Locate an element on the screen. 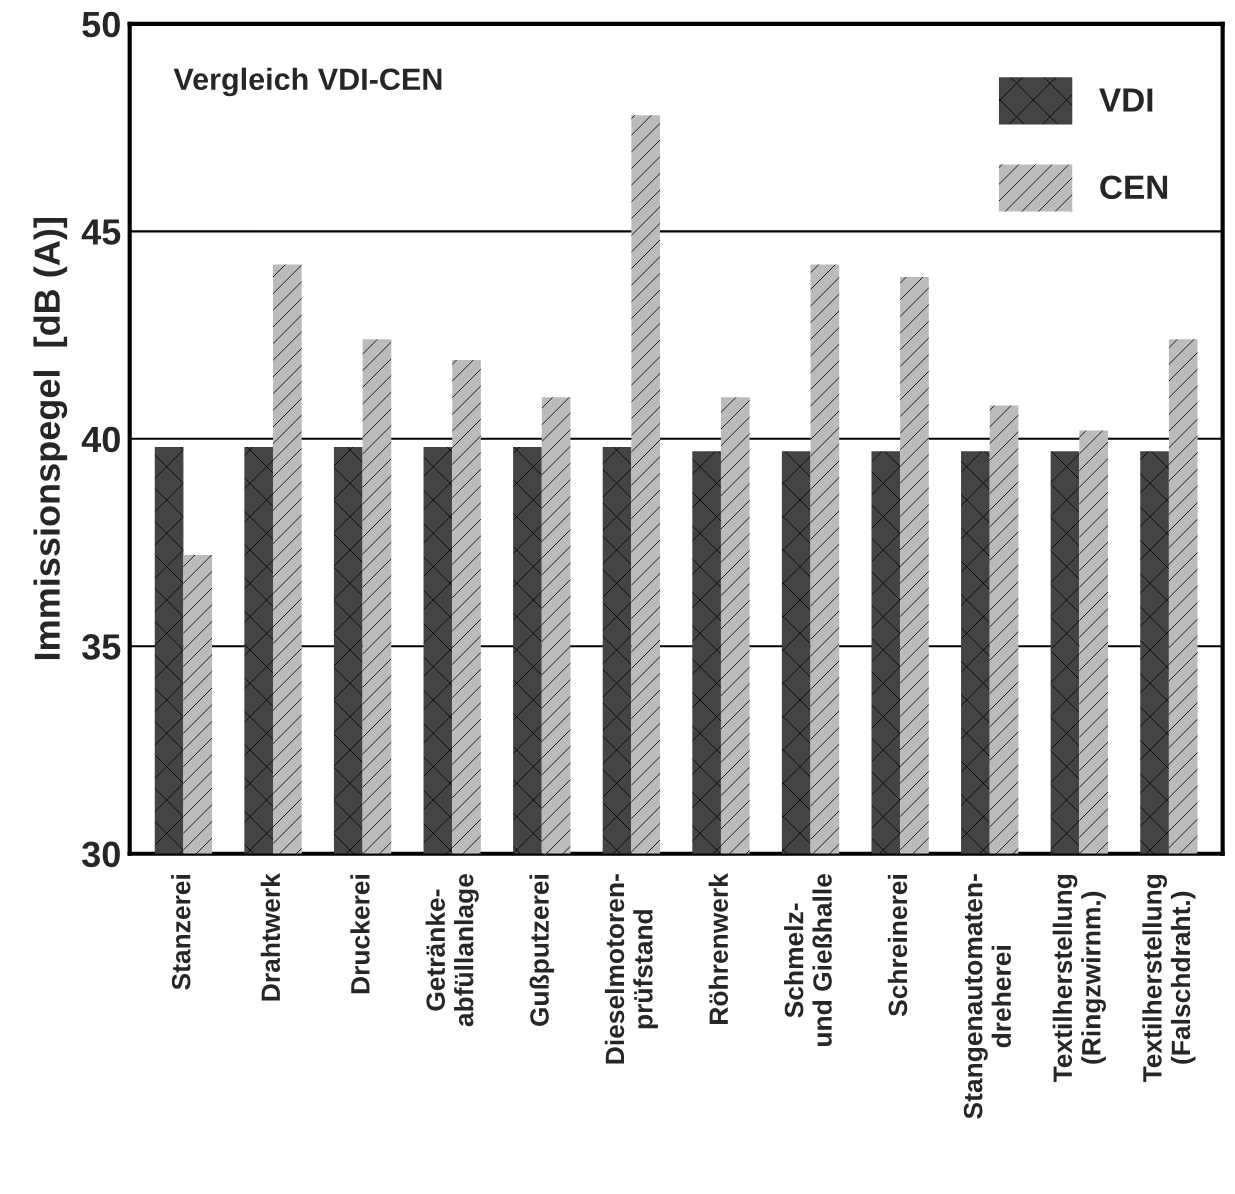 The height and width of the screenshot is (1194, 1235). x-tick-label: Druckerei is located at coordinates (360, 934).